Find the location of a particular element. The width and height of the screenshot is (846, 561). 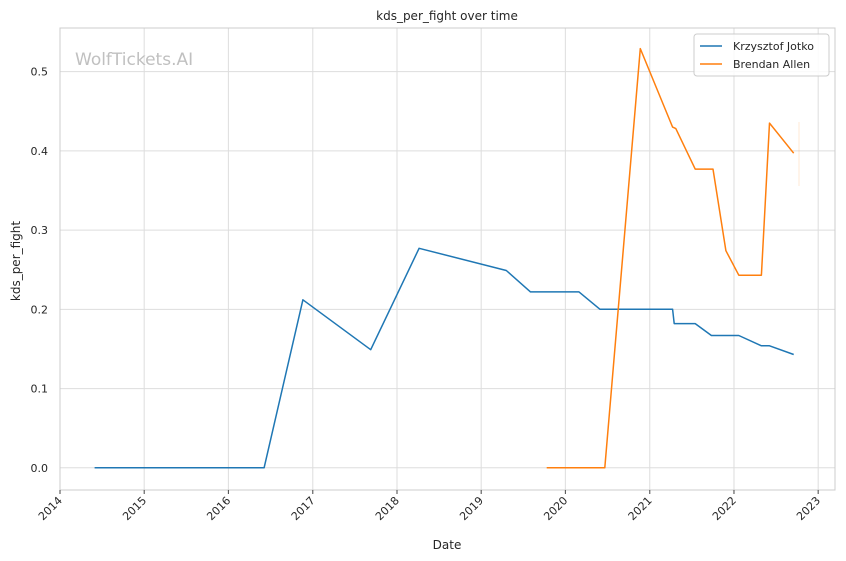

y-axis-label: kds_per_fight is located at coordinates (16, 261).